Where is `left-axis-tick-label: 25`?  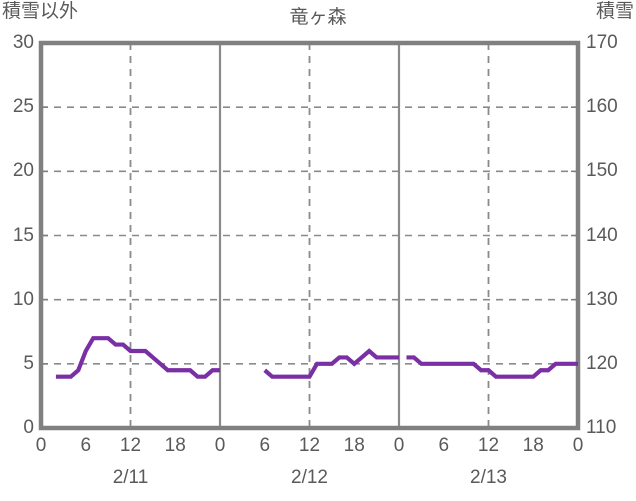 left-axis-tick-label: 25 is located at coordinates (23, 107).